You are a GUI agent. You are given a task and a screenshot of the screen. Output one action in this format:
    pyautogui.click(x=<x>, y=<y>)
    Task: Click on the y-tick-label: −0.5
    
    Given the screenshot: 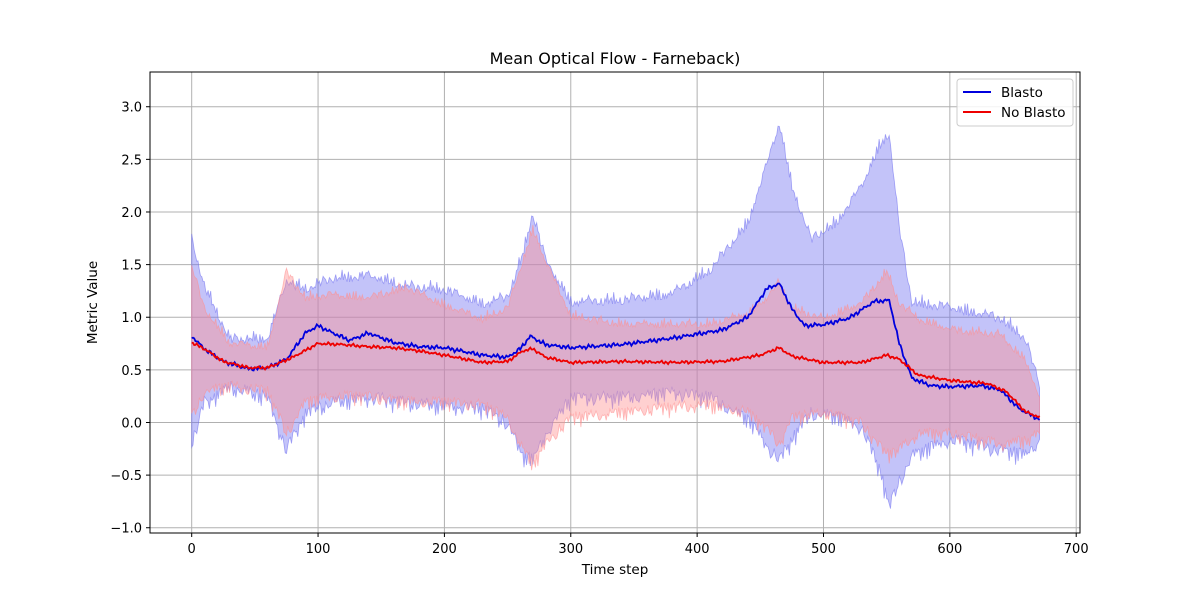 What is the action you would take?
    pyautogui.click(x=126, y=476)
    